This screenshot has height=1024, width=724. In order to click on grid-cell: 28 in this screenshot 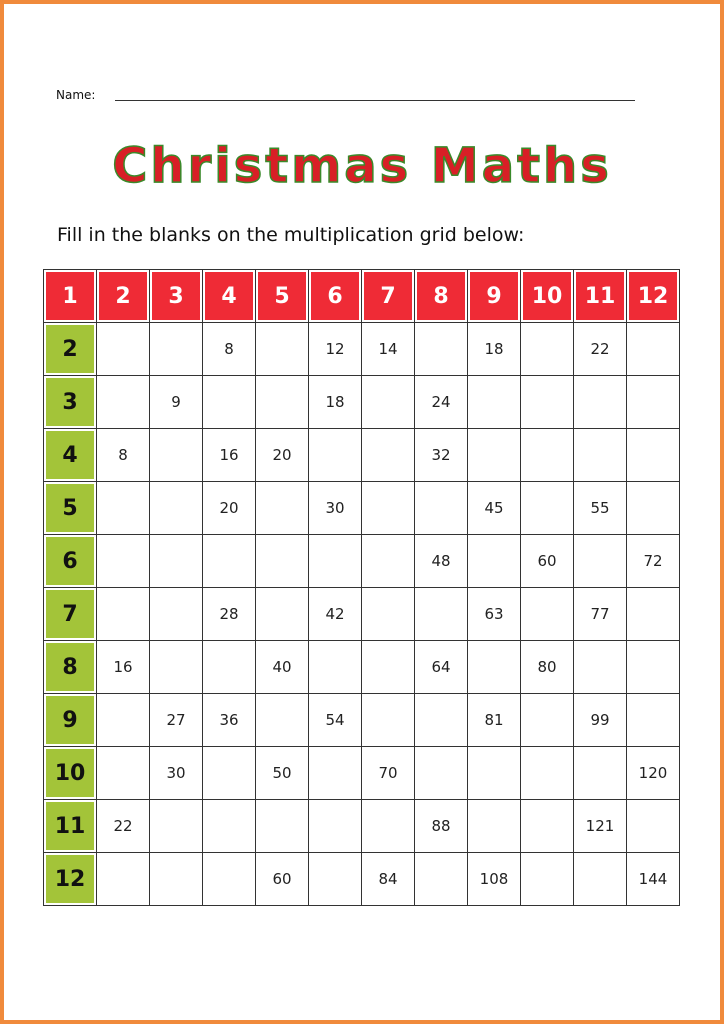, I will do `click(229, 614)`.